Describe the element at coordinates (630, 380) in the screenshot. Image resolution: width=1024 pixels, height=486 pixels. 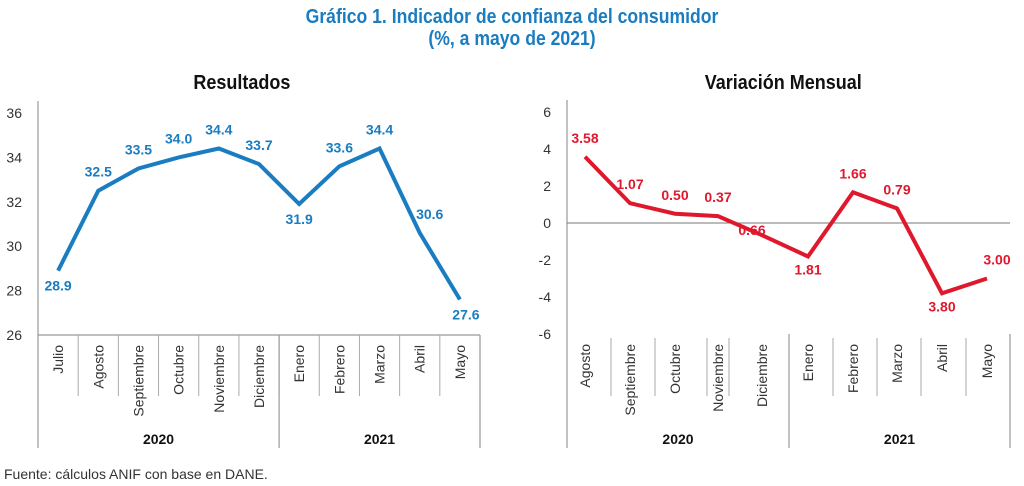
I see `right-category-label: Septiembre` at that location.